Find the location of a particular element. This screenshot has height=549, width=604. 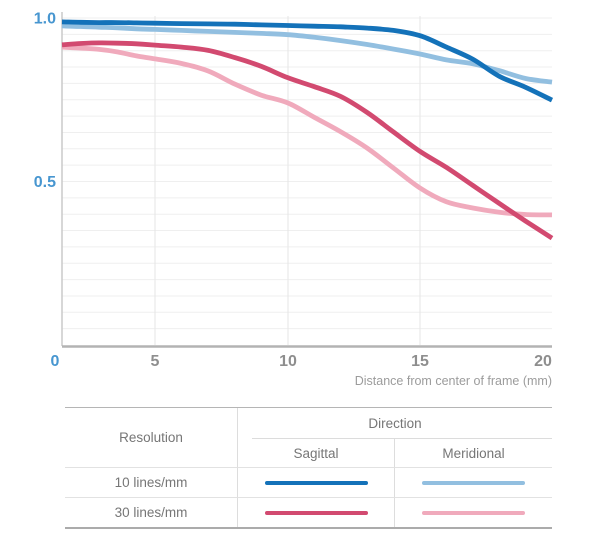

legend-resolution-header: Resolution is located at coordinates (151, 437).